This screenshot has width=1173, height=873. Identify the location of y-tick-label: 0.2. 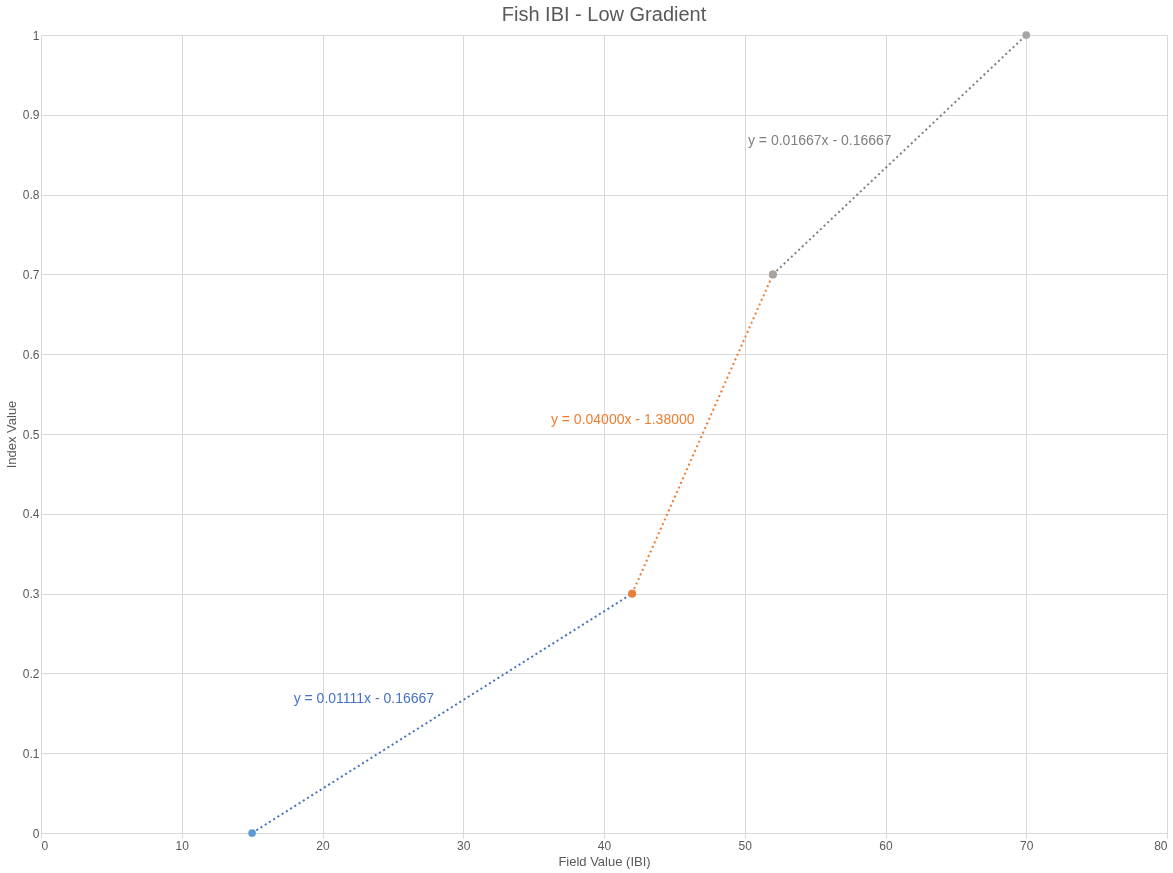
(31, 673).